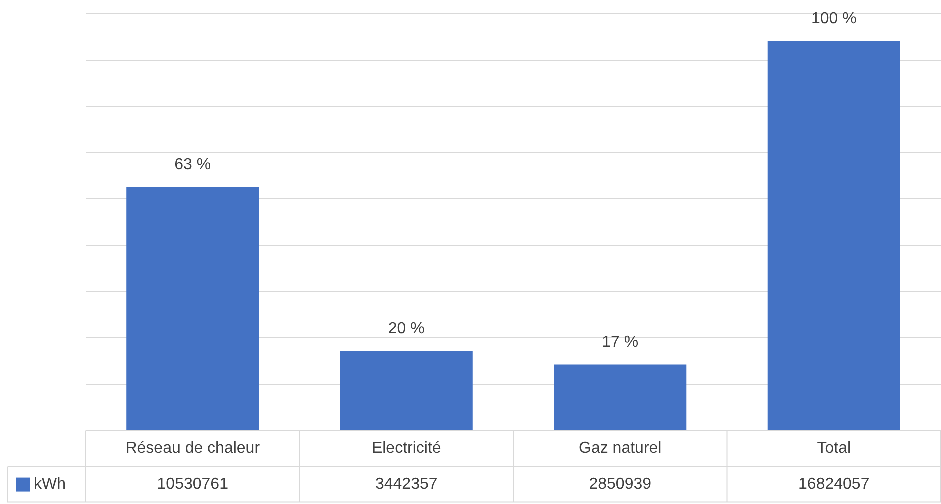  Describe the element at coordinates (620, 448) in the screenshot. I see `x-tick-label: Gaz naturel` at that location.